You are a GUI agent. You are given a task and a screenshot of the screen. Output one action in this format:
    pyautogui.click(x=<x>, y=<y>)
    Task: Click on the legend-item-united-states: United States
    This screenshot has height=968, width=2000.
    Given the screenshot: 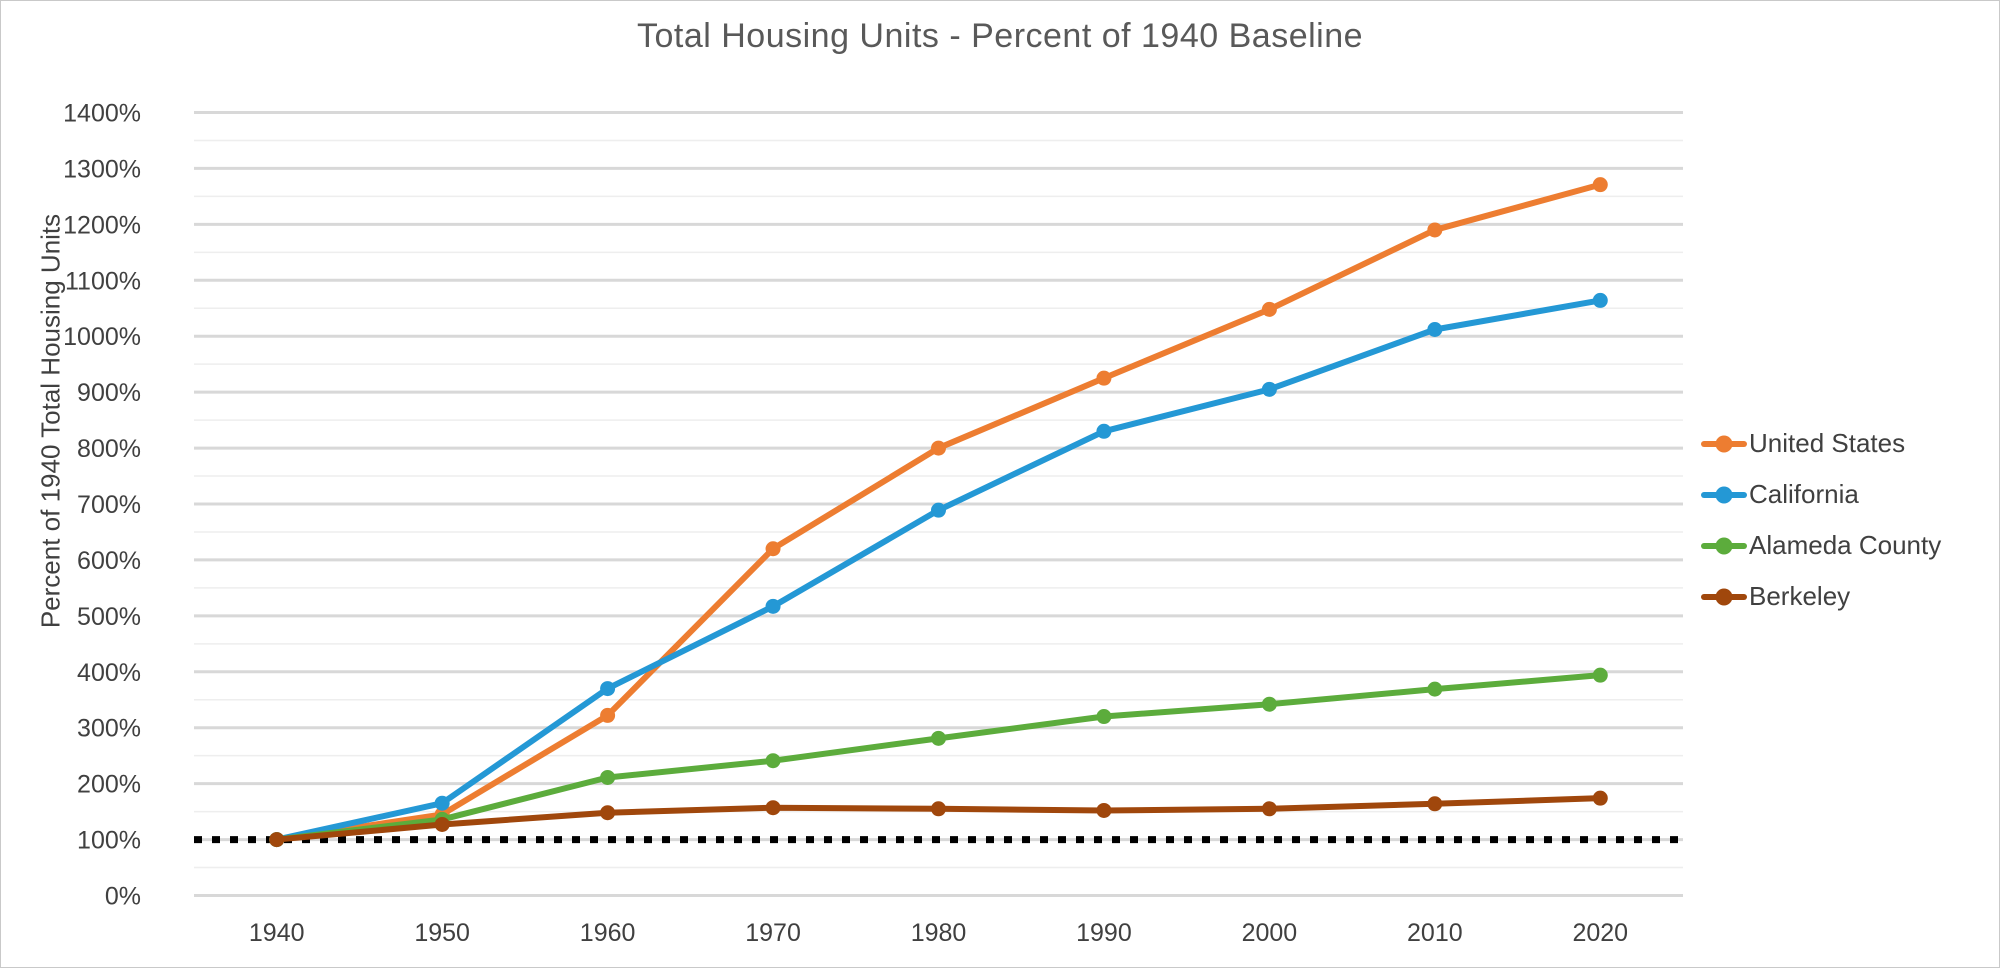 What is the action you would take?
    pyautogui.click(x=1821, y=443)
    